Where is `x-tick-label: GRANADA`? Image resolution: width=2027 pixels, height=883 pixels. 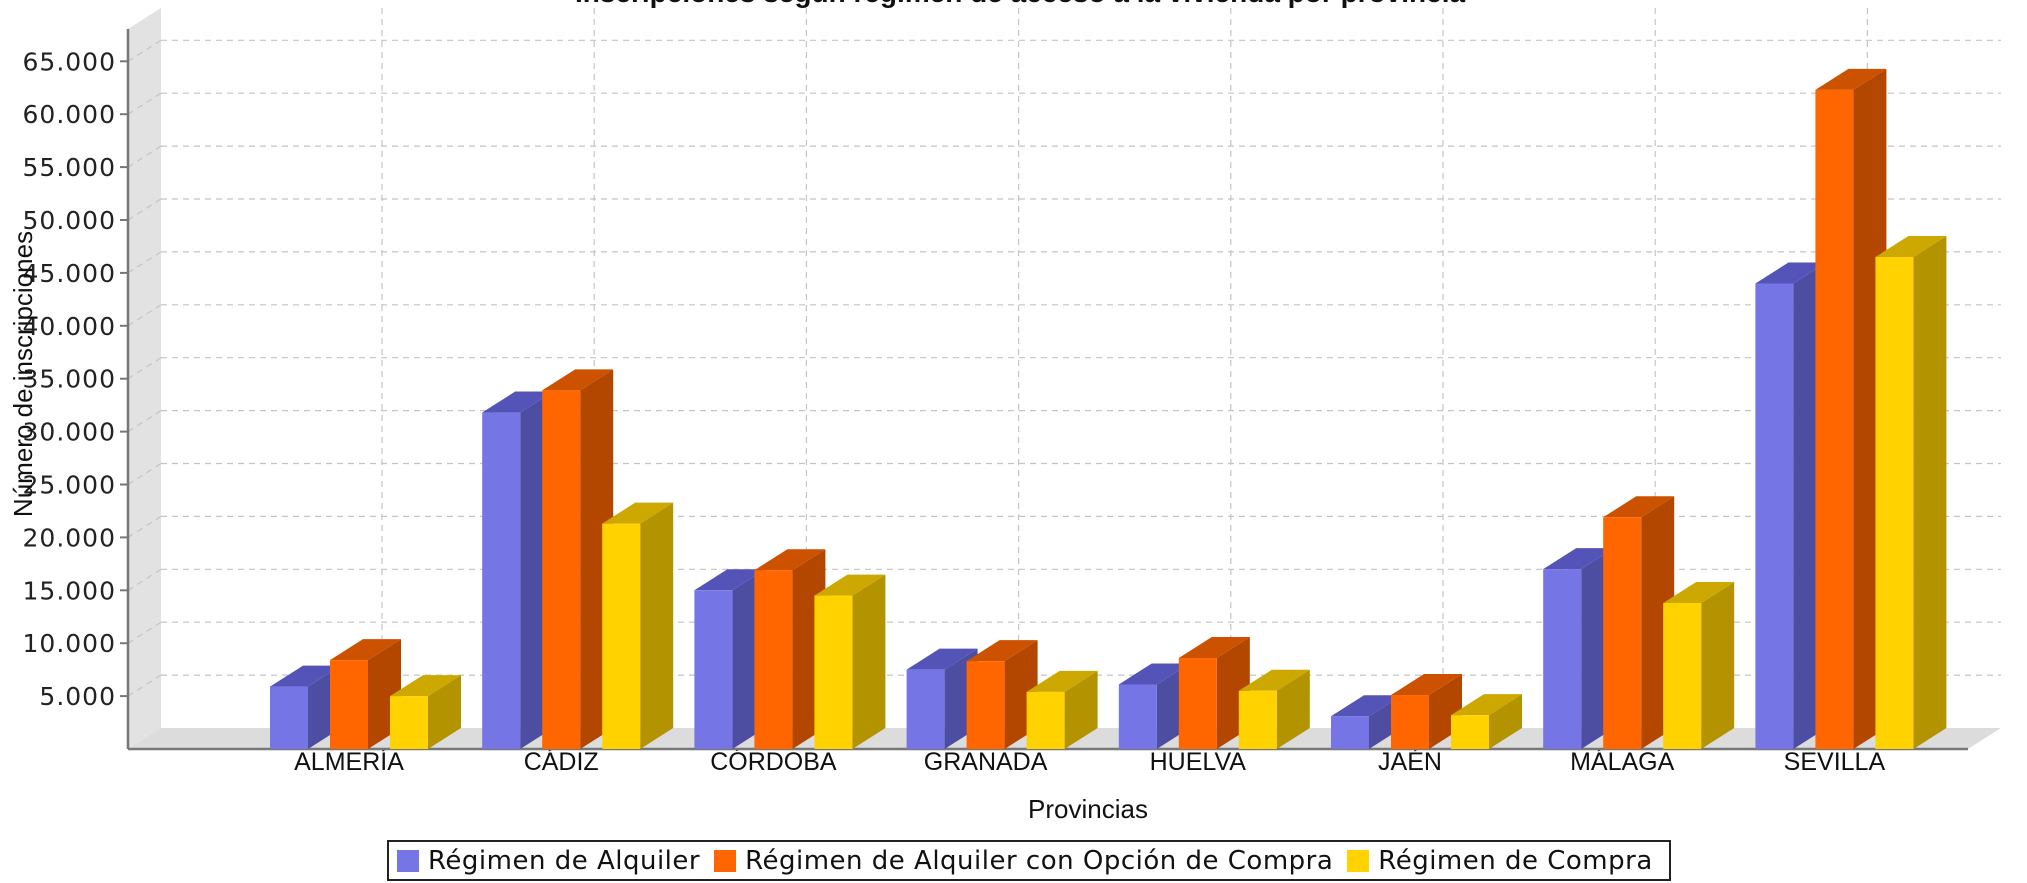
x-tick-label: GRANADA is located at coordinates (986, 762).